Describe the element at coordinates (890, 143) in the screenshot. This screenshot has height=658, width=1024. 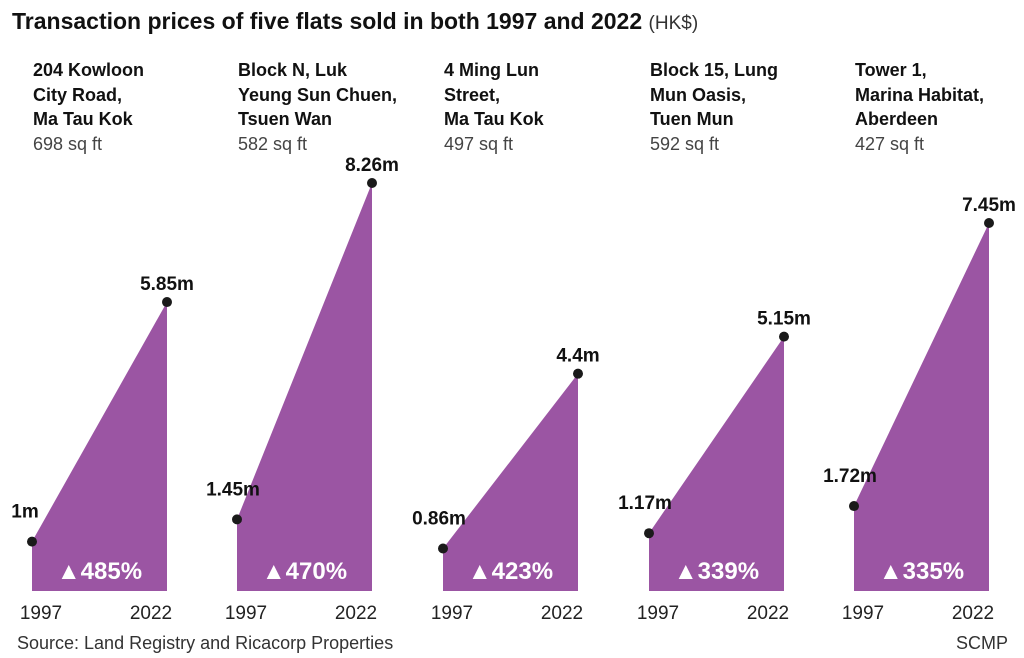
I see `flat-size: 427 sq ft` at that location.